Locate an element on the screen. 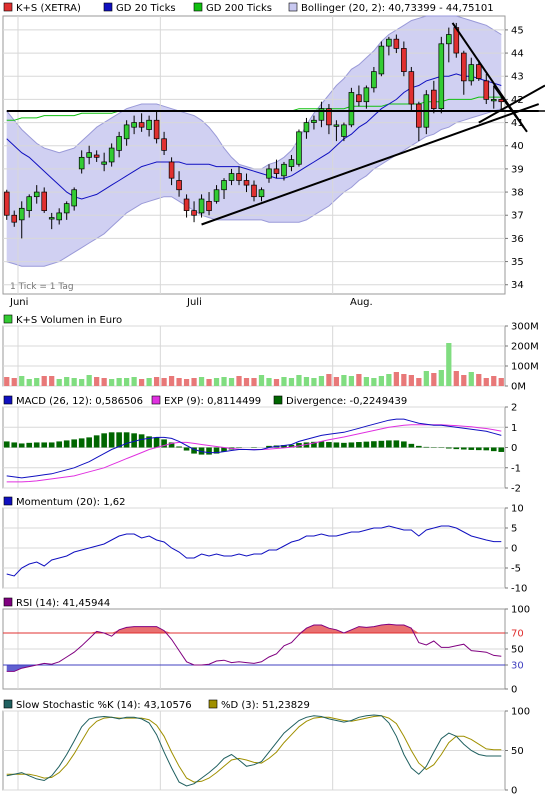 Image resolution: width=545 pixels, height=799 pixels. macd-axis-tick-label: -2 is located at coordinates (516, 489).